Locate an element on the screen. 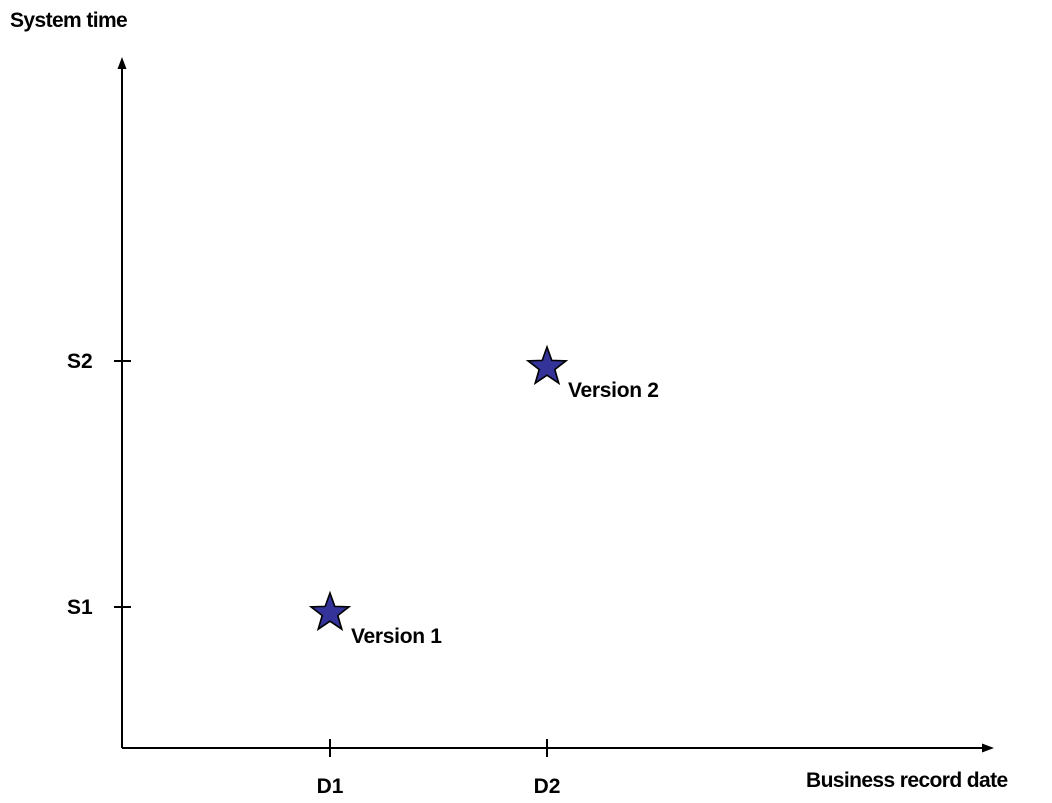 This screenshot has height=803, width=1052. x-tick-label-d2: D2 is located at coordinates (547, 786).